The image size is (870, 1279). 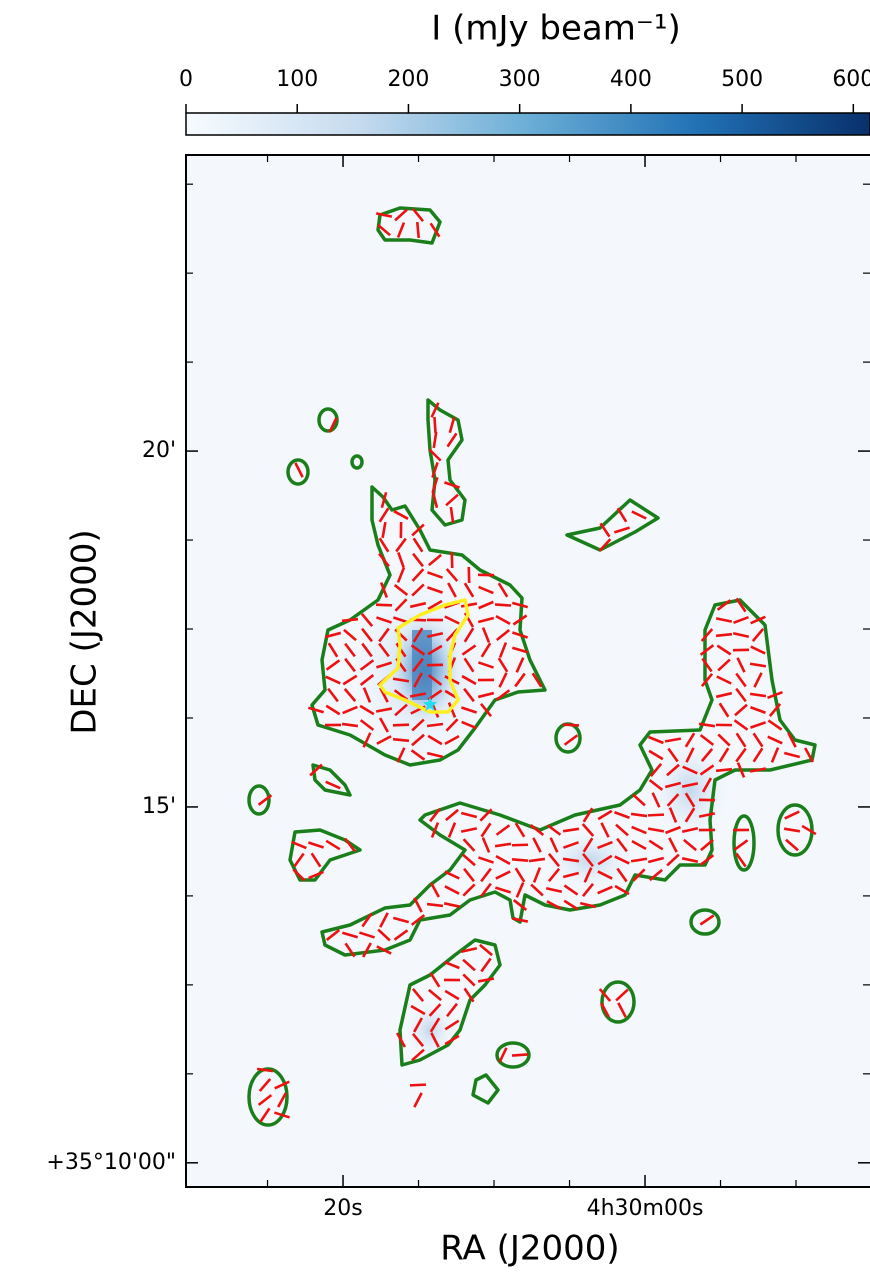 I want to click on x-tick-label: 4h30m00s, so click(x=645, y=1208).